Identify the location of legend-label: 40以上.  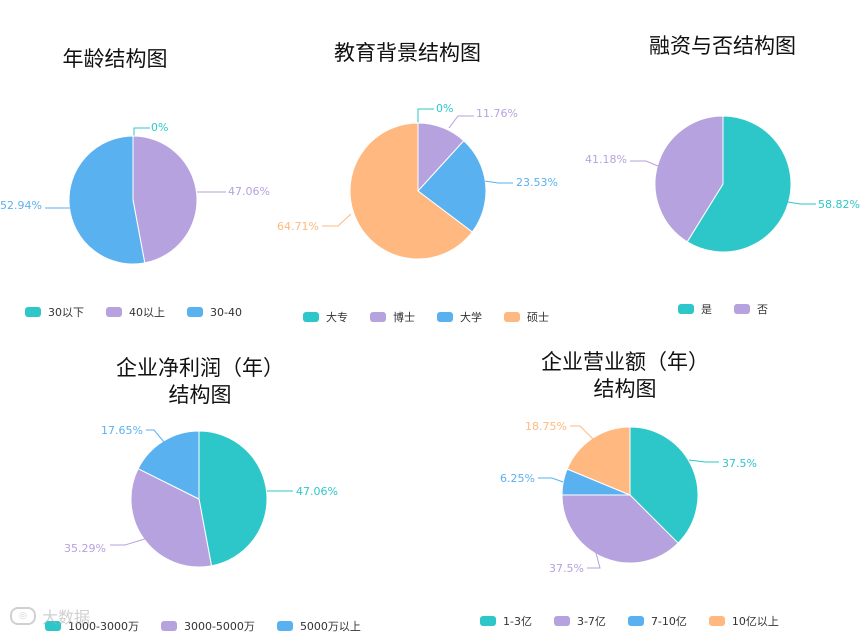
(147, 312).